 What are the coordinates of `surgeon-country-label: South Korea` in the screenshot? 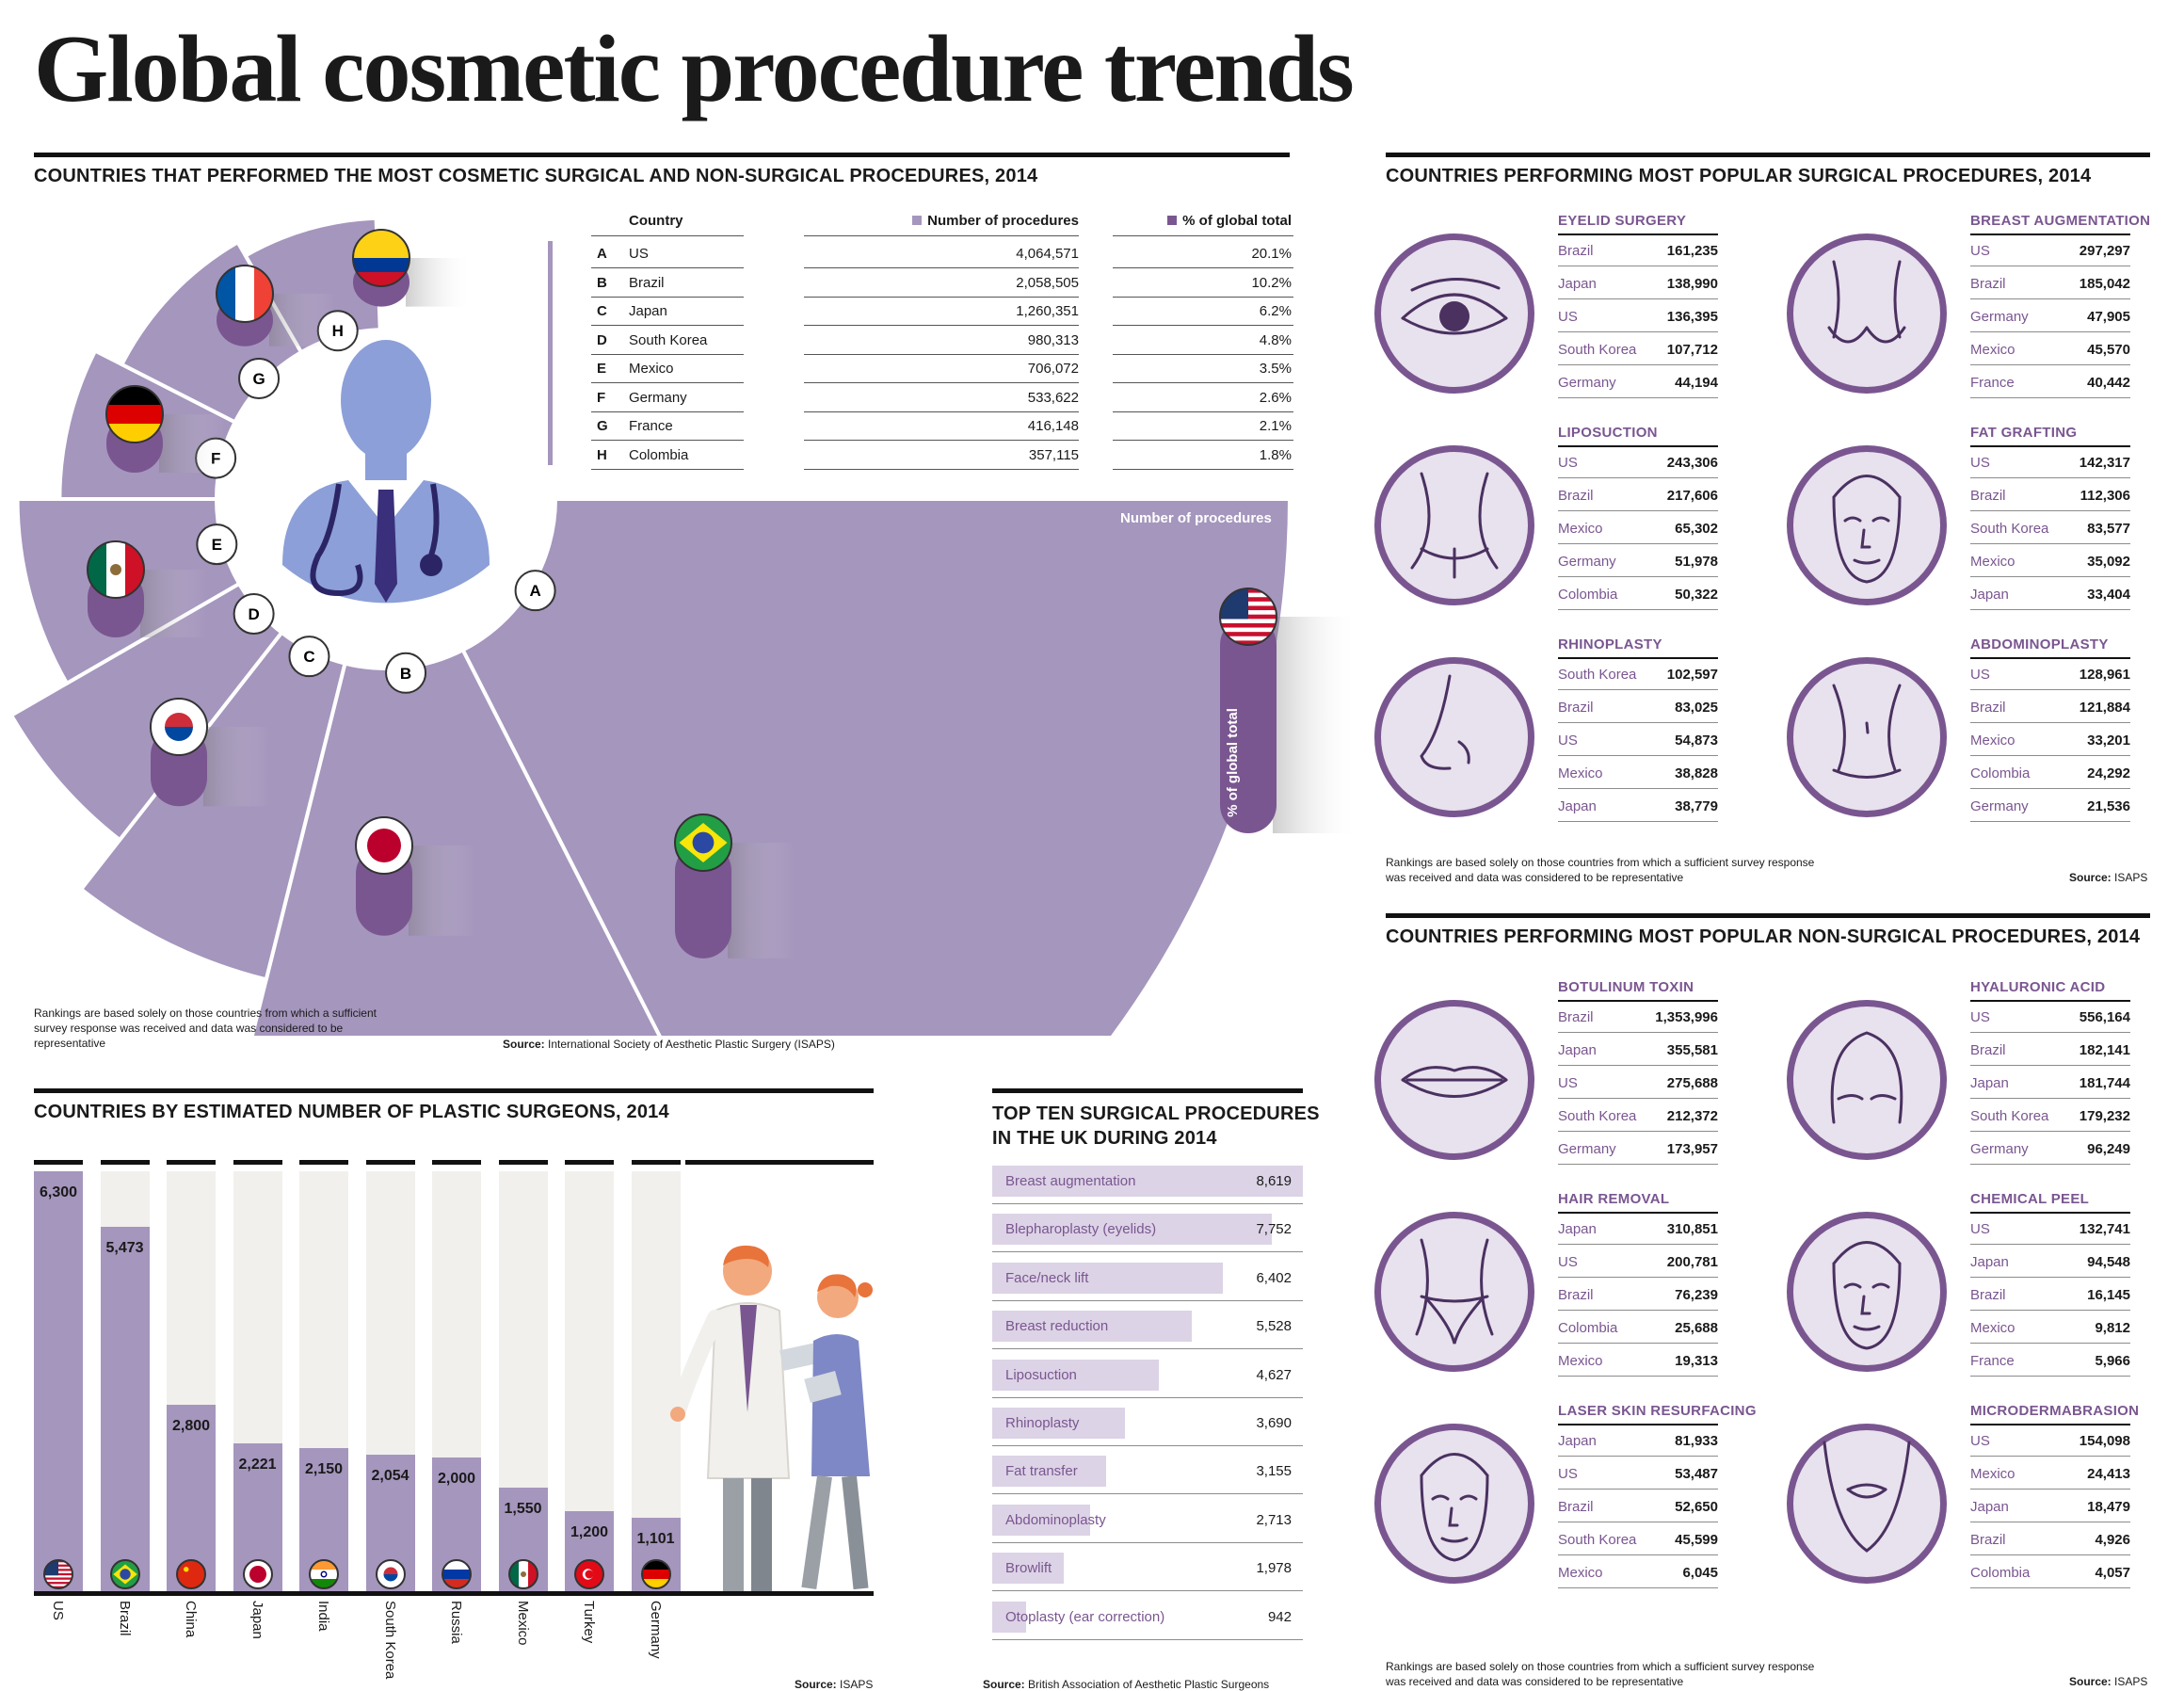 It's located at (389, 1641).